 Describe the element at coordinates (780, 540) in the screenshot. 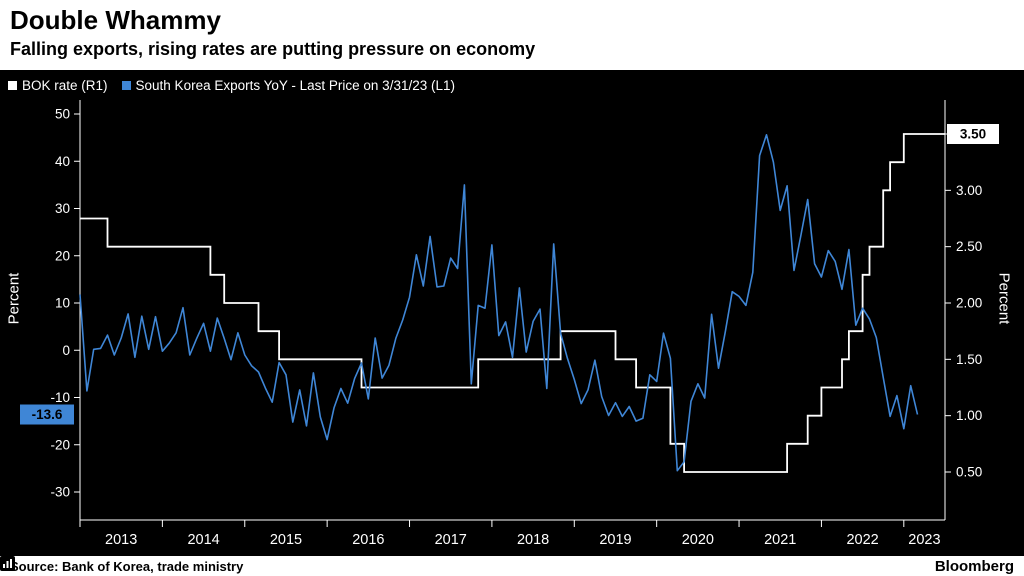

I see `x-tick-label: 2021` at that location.